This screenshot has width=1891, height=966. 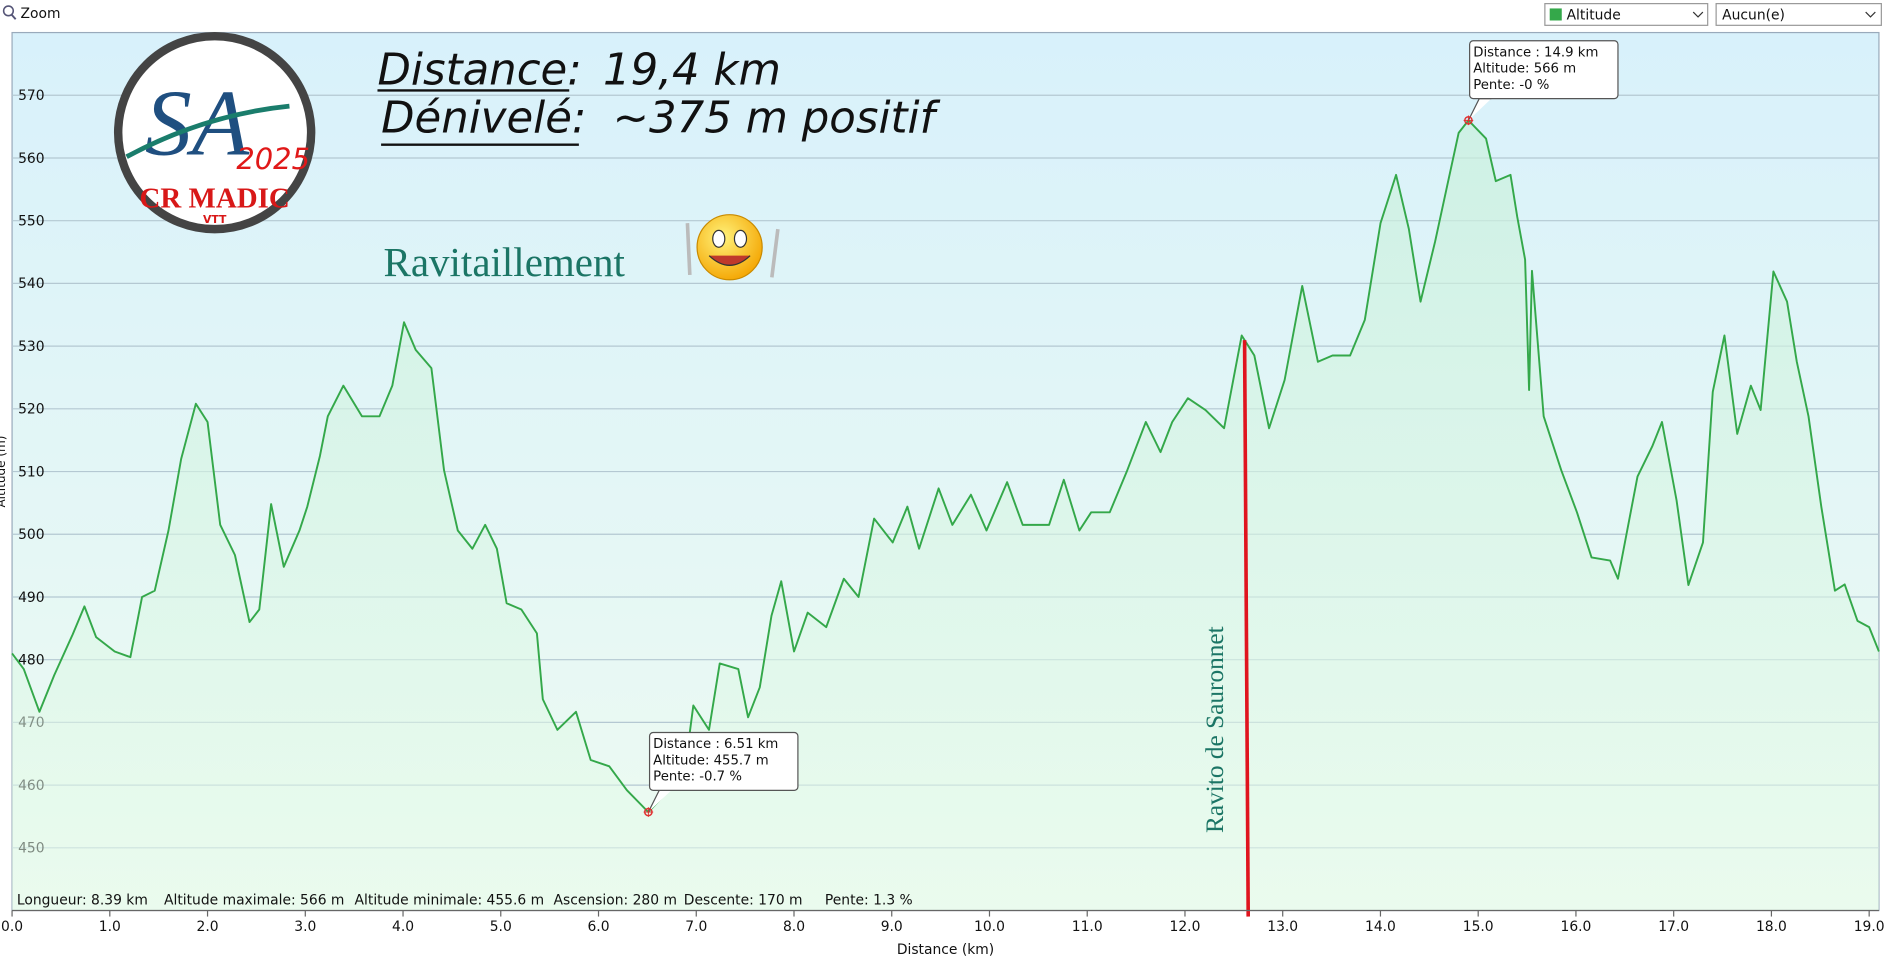 I want to click on x-axis-label: Distance (km), so click(x=945, y=950).